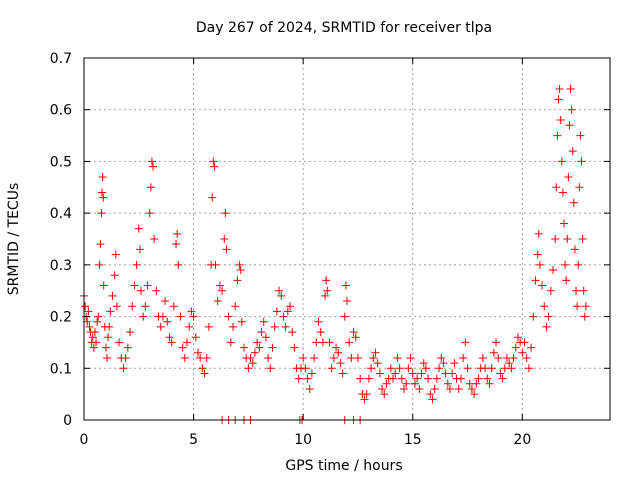 This screenshot has height=480, width=640. Describe the element at coordinates (61, 111) in the screenshot. I see `y-tick-label: 0.6` at that location.